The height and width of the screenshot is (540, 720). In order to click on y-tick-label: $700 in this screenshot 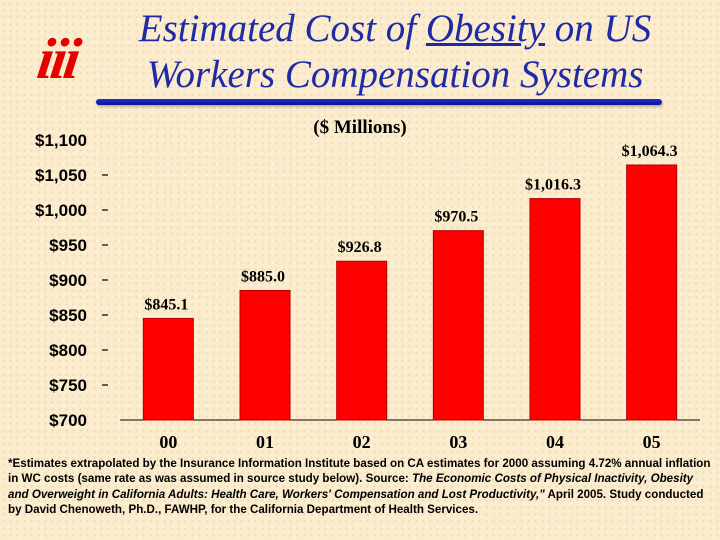, I will do `click(68, 420)`.